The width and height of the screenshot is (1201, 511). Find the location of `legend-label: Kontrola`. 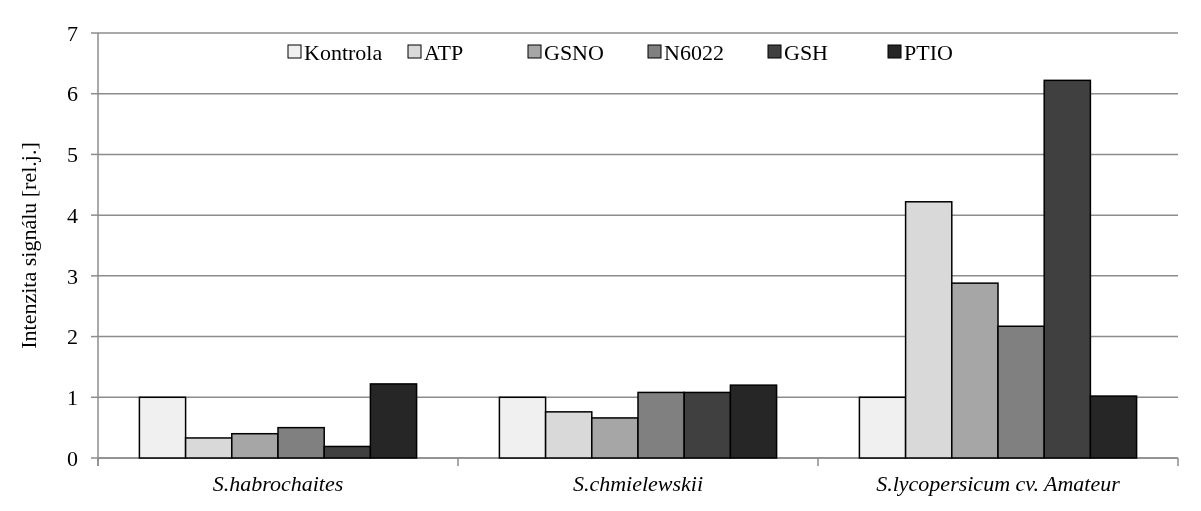

legend-label: Kontrola is located at coordinates (343, 52).